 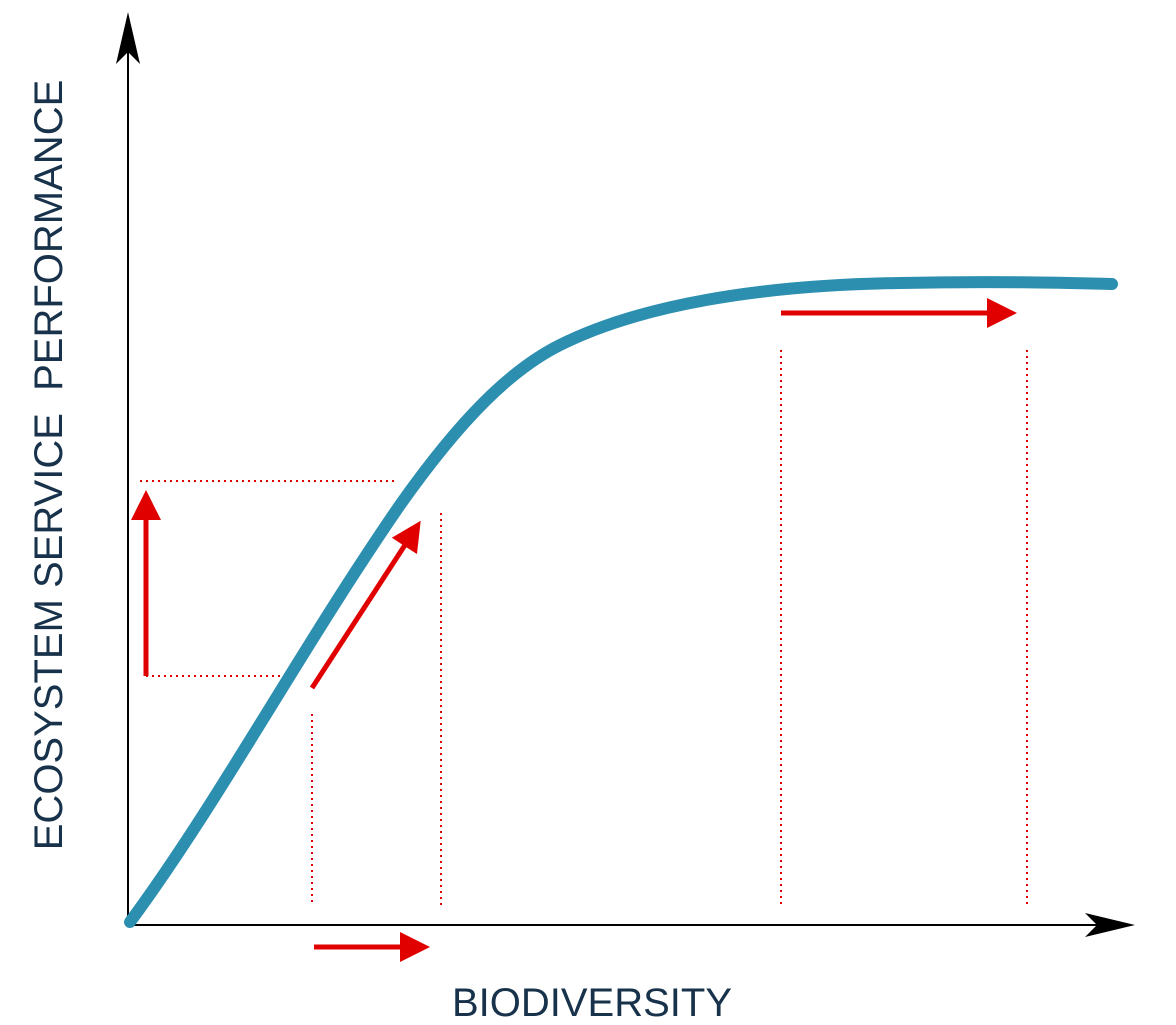 I want to click on arrow-diagonal-along-curve, so click(x=365, y=605).